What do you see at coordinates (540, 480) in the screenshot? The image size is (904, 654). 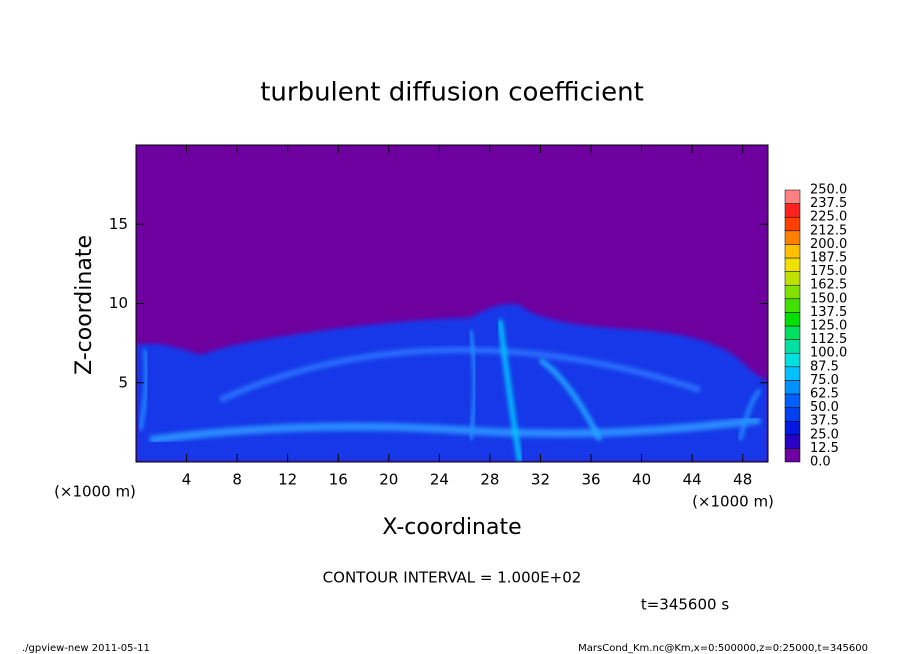 I see `x-tick-label: 32` at bounding box center [540, 480].